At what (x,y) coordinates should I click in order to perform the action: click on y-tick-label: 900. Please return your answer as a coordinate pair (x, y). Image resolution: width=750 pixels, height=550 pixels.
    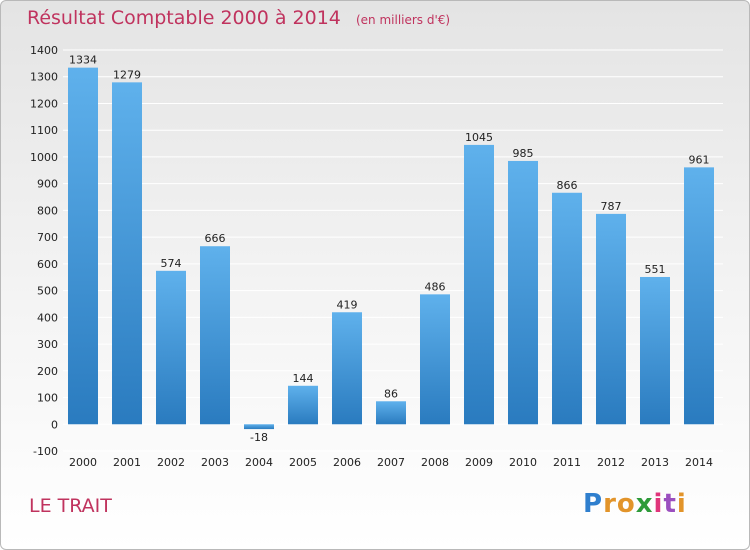
    Looking at the image, I should click on (47, 184).